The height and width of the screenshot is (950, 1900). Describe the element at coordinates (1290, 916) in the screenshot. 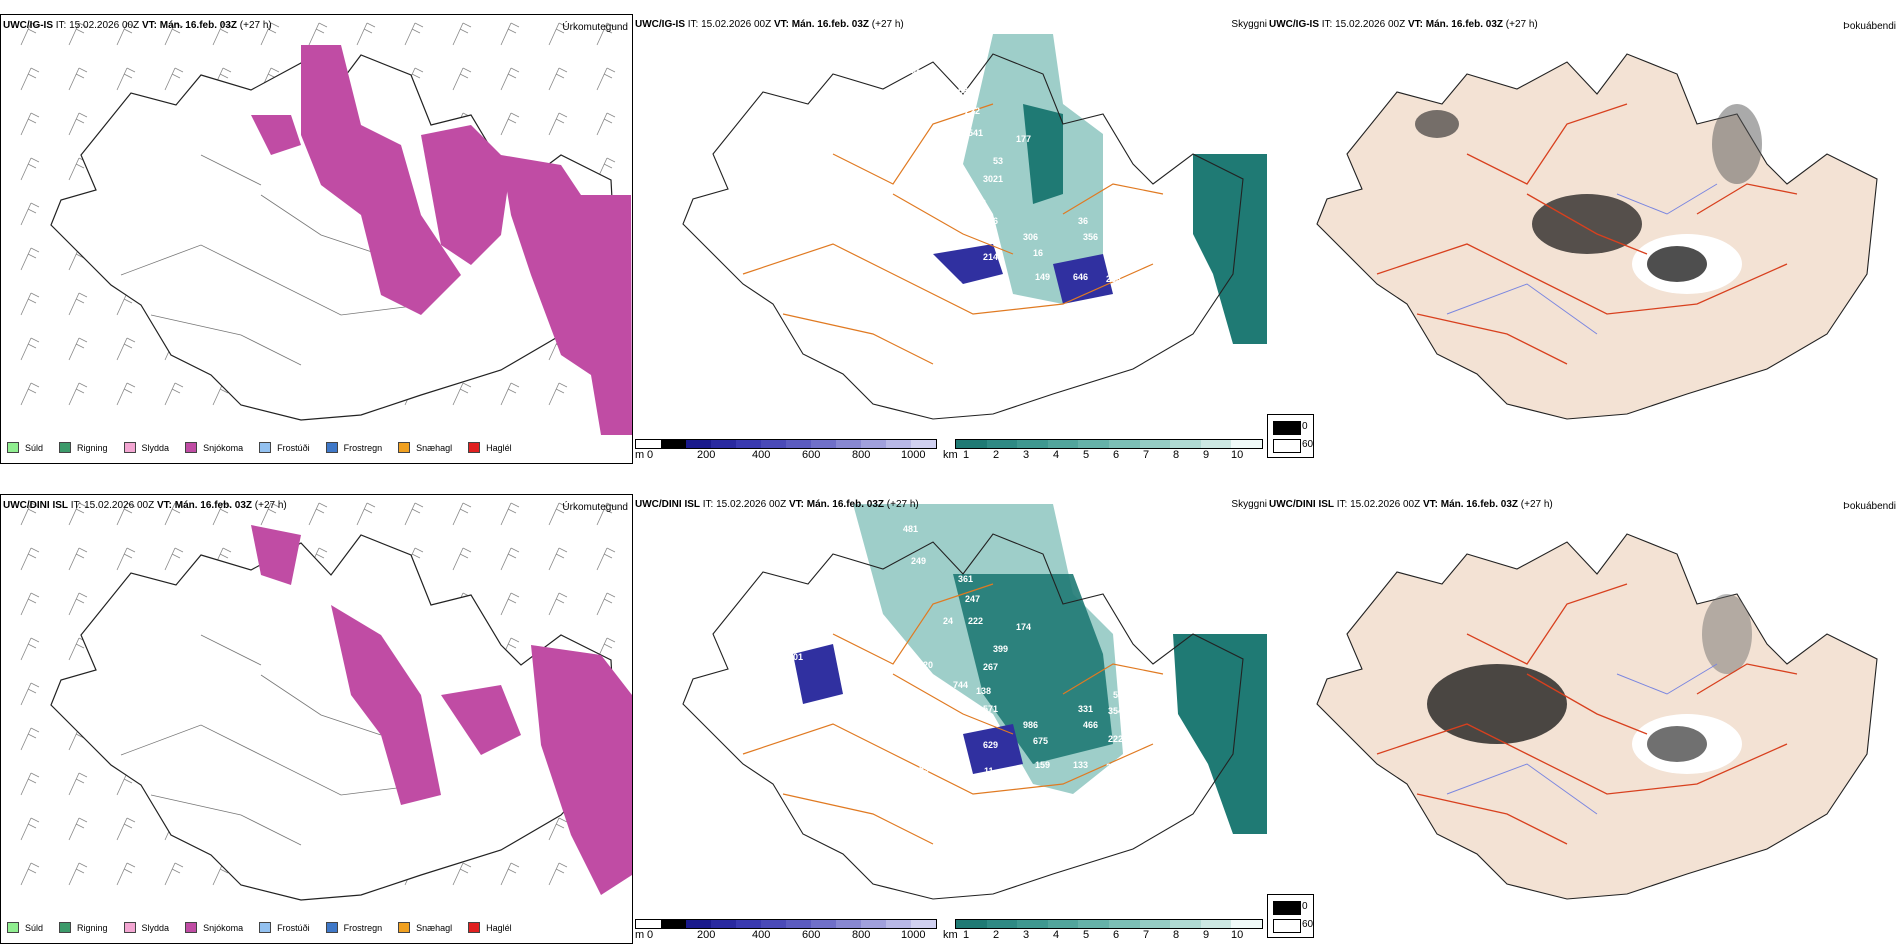

I see `fog-legend-row2: 0 60` at that location.